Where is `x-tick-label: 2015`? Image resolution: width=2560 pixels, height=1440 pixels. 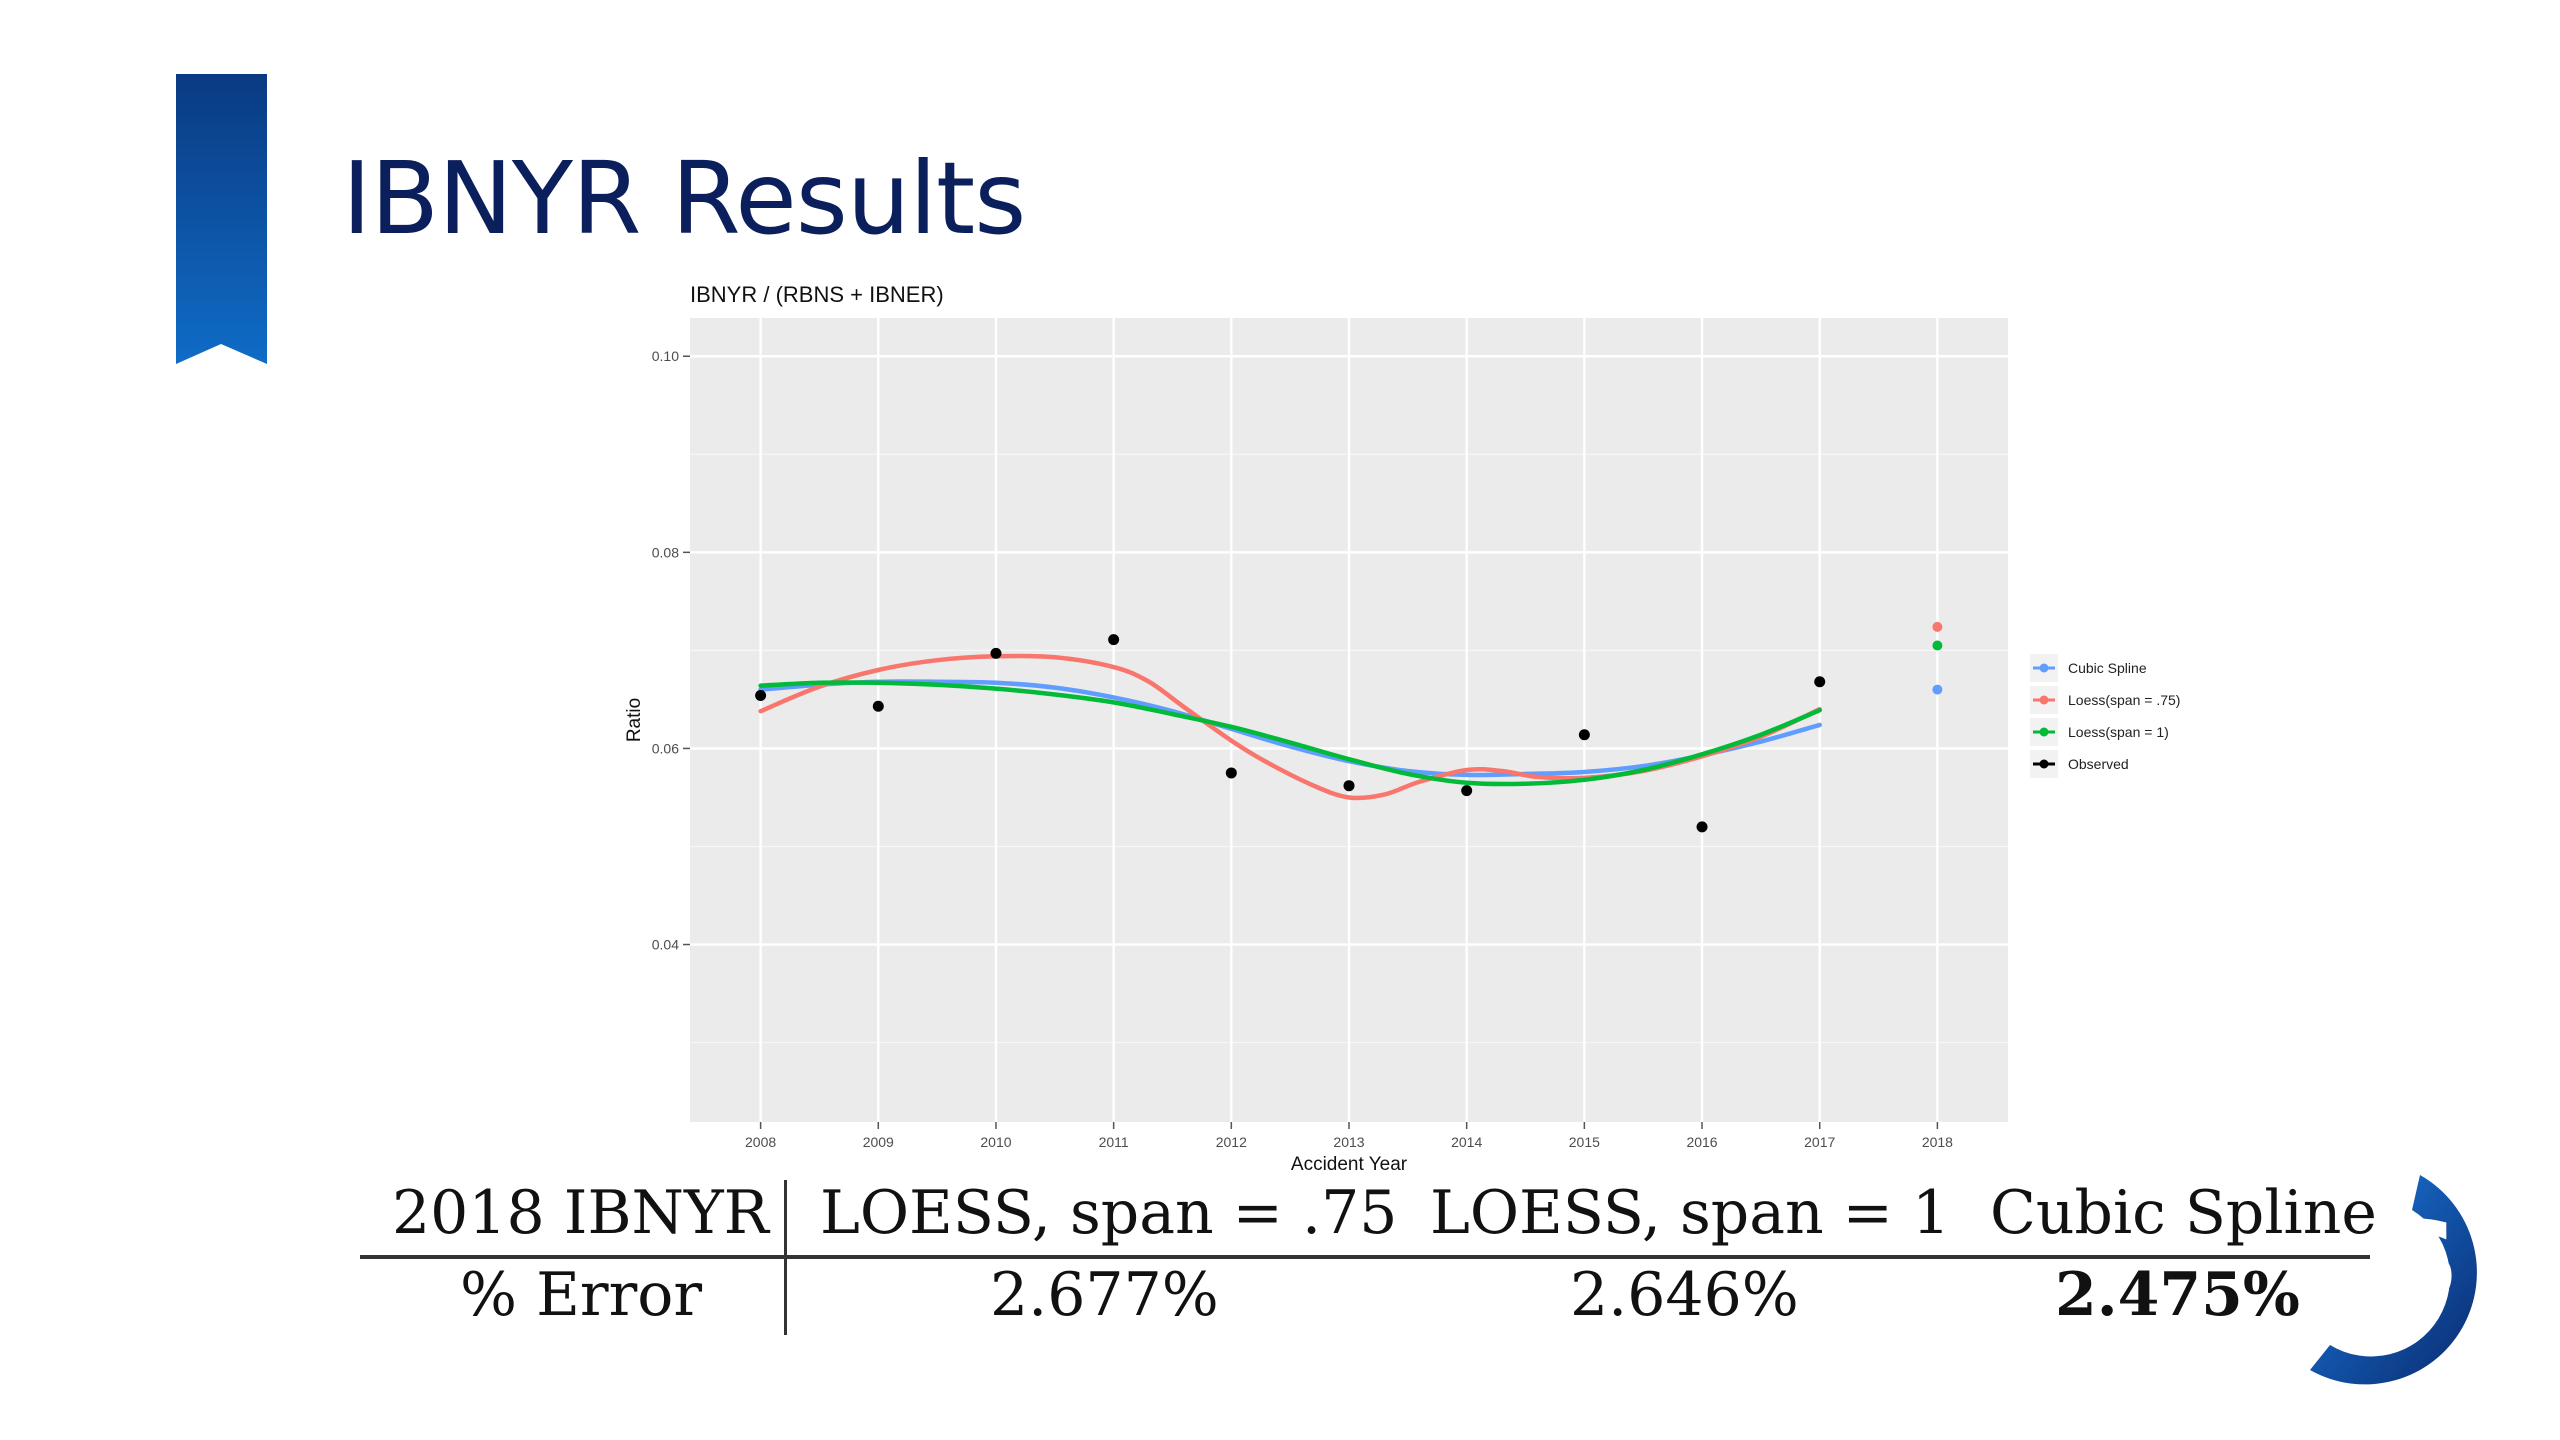 x-tick-label: 2015 is located at coordinates (1584, 1142).